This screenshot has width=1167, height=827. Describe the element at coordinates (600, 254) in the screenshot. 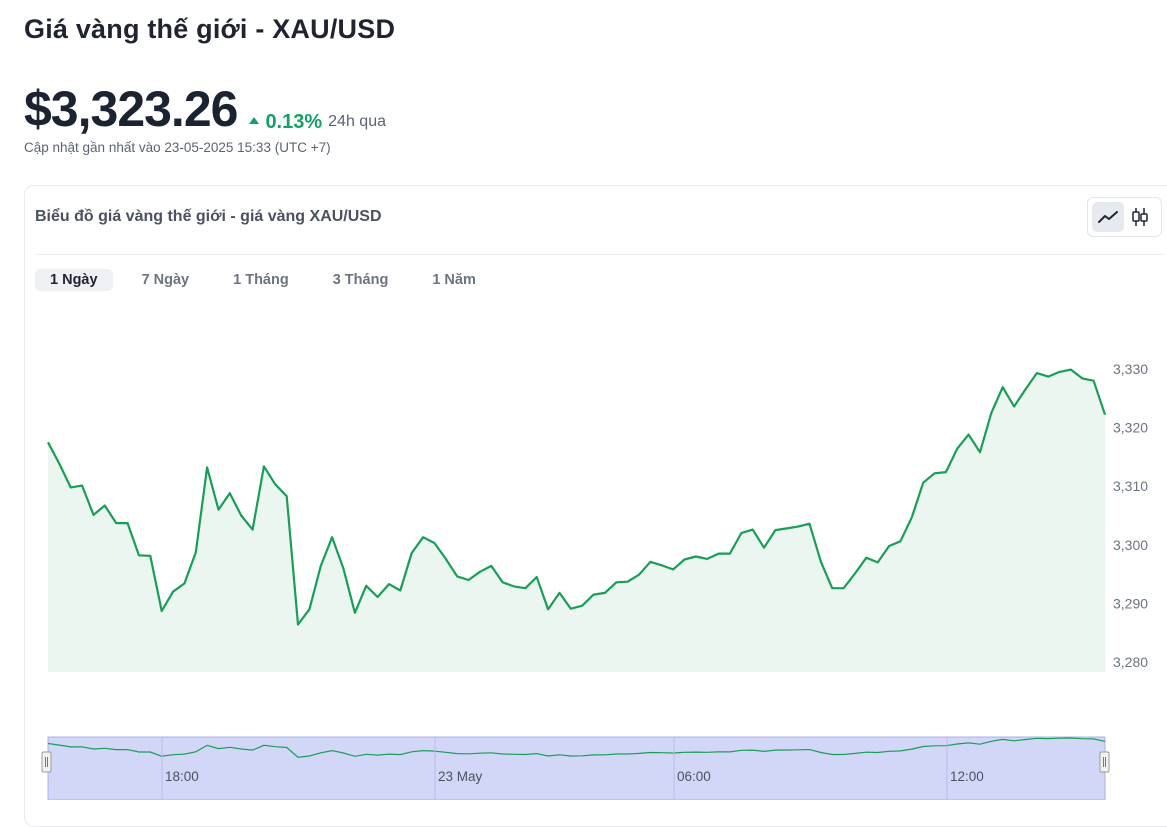

I see `card-divider` at that location.